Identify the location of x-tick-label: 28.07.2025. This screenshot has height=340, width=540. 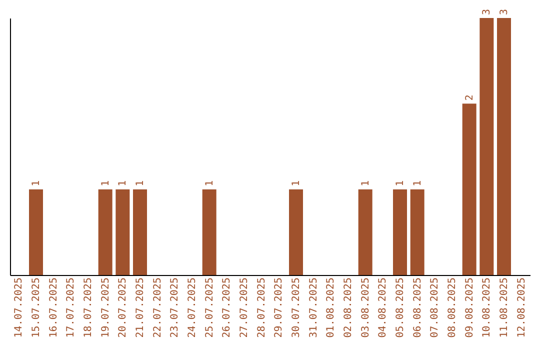
(262, 308).